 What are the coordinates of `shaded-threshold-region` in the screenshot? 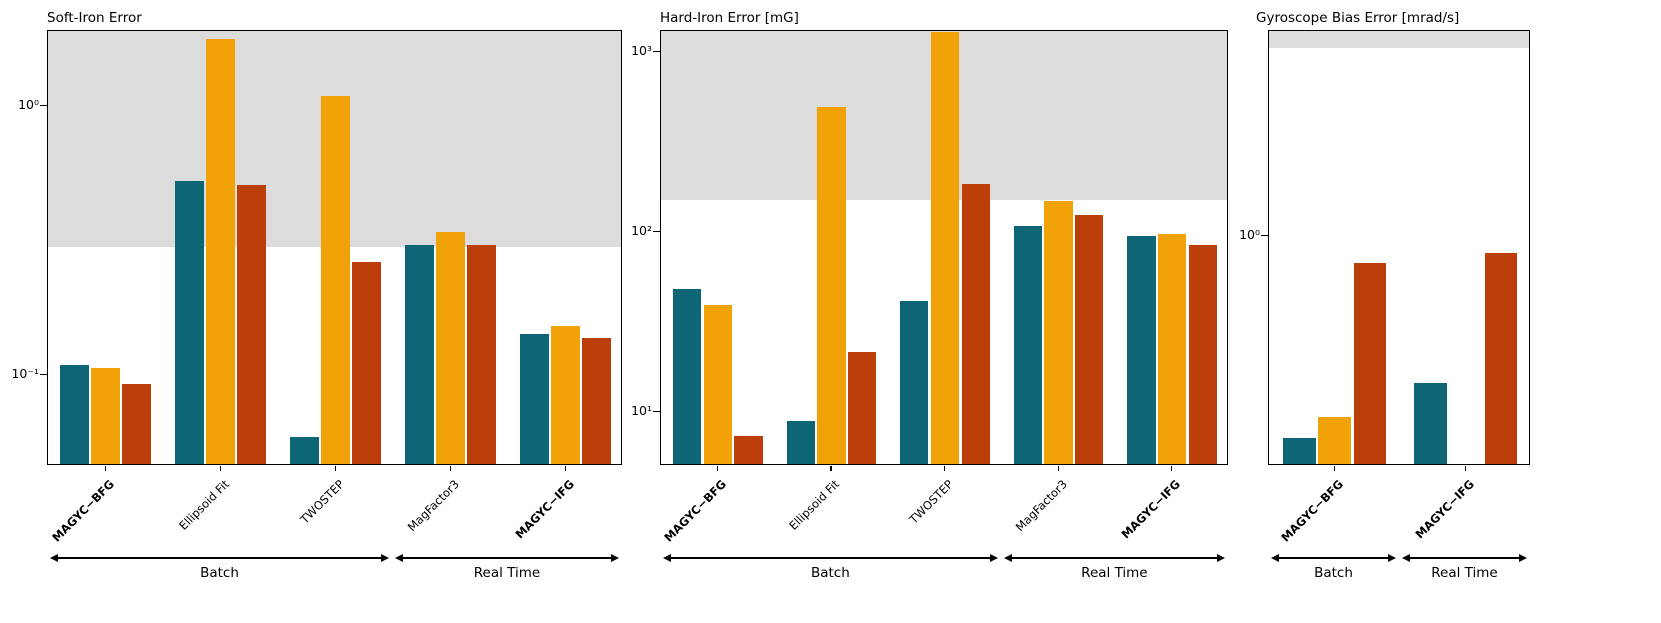 It's located at (944, 115).